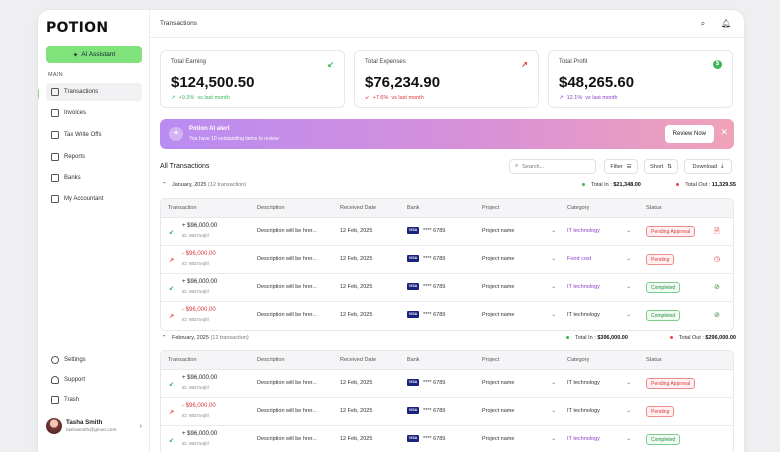 This screenshot has width=780, height=452. What do you see at coordinates (578, 208) in the screenshot?
I see `col-category: Category` at bounding box center [578, 208].